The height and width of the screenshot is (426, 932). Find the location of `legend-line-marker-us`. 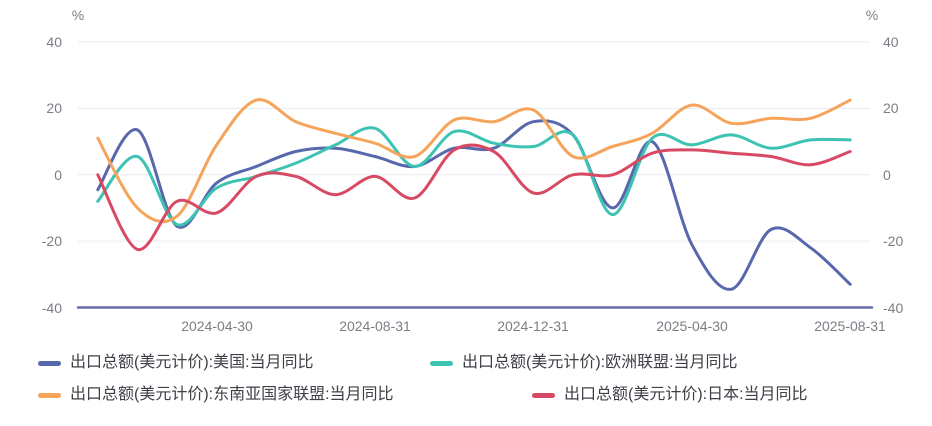

legend-line-marker-us is located at coordinates (49, 363).